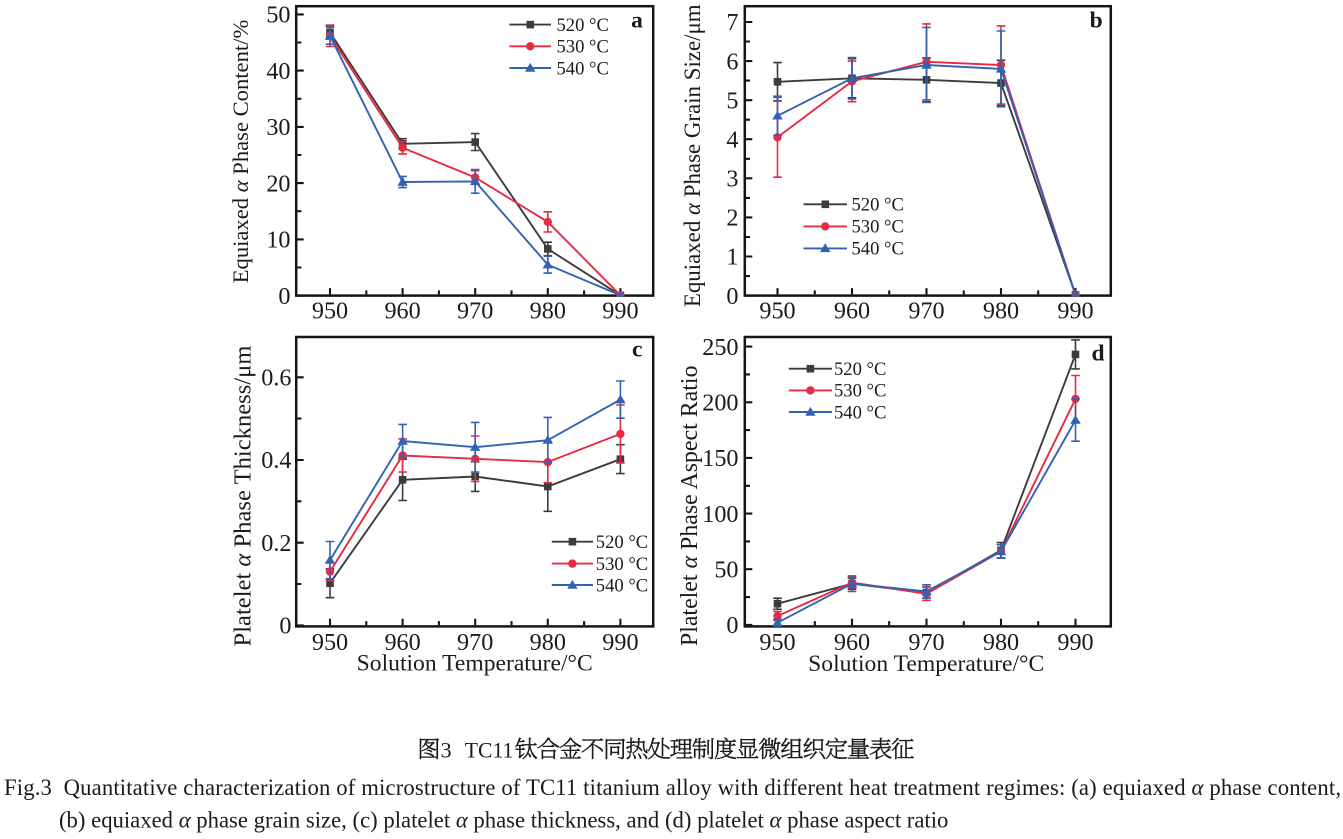  What do you see at coordinates (720, 403) in the screenshot?
I see `svg-text: 200` at bounding box center [720, 403].